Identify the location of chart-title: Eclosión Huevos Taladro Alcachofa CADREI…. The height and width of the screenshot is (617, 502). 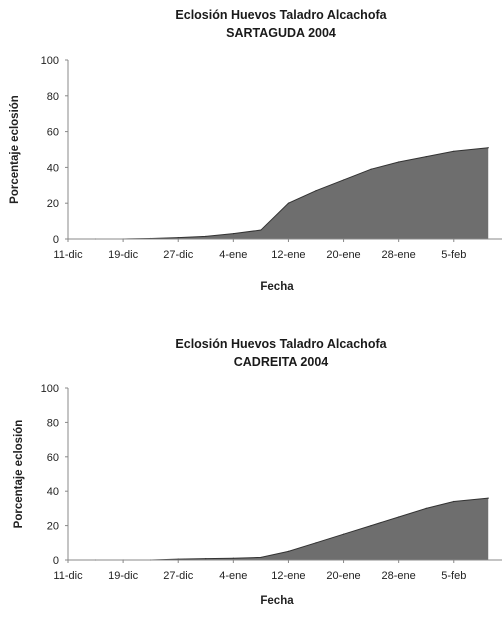
(281, 353).